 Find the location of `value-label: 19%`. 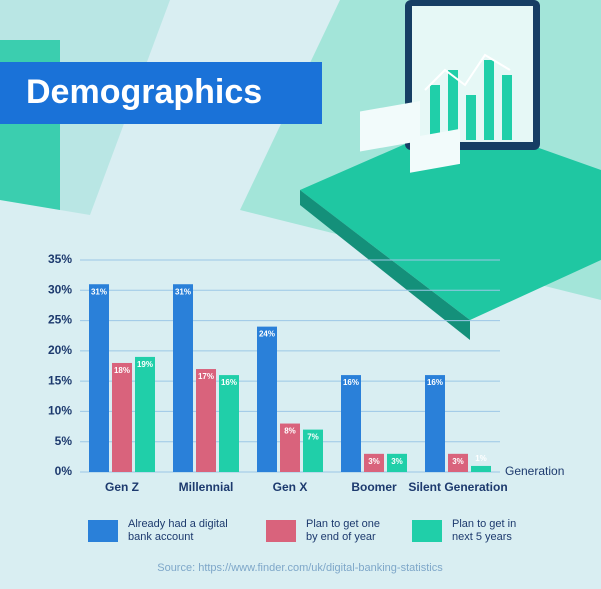

value-label: 19% is located at coordinates (145, 364).